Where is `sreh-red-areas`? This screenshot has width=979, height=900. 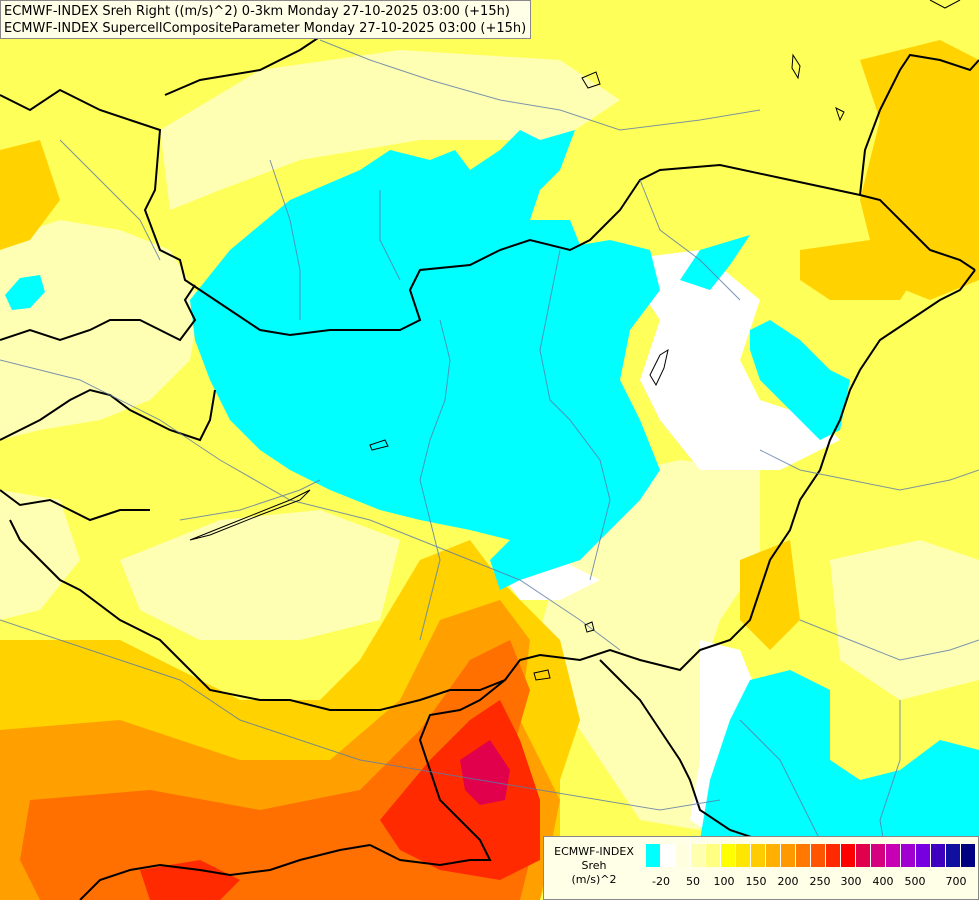
sreh-red-areas is located at coordinates (340, 800).